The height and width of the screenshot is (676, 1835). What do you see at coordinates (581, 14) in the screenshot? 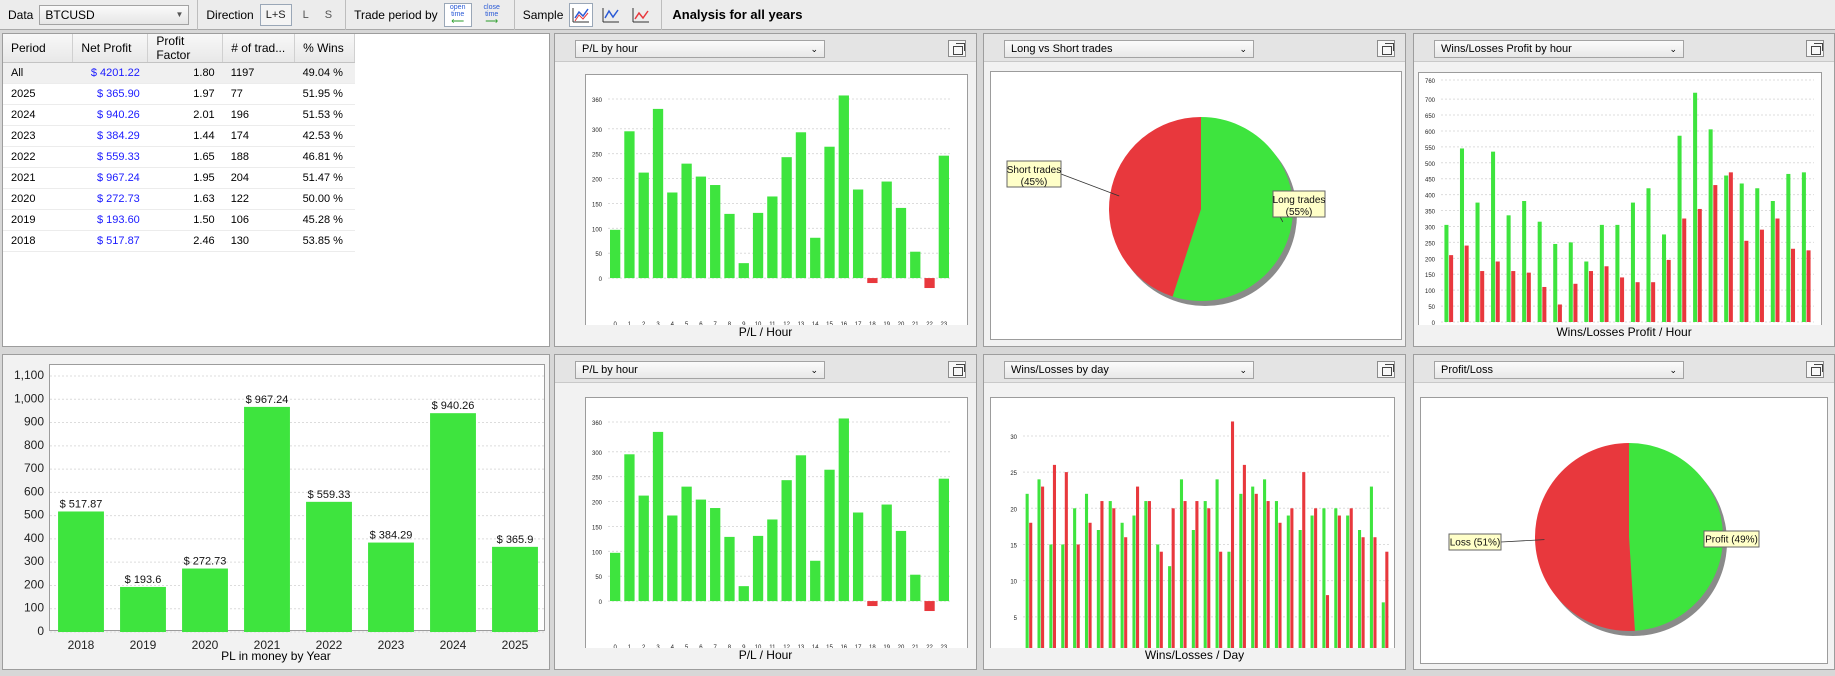
I see `sample-all-button` at bounding box center [581, 14].